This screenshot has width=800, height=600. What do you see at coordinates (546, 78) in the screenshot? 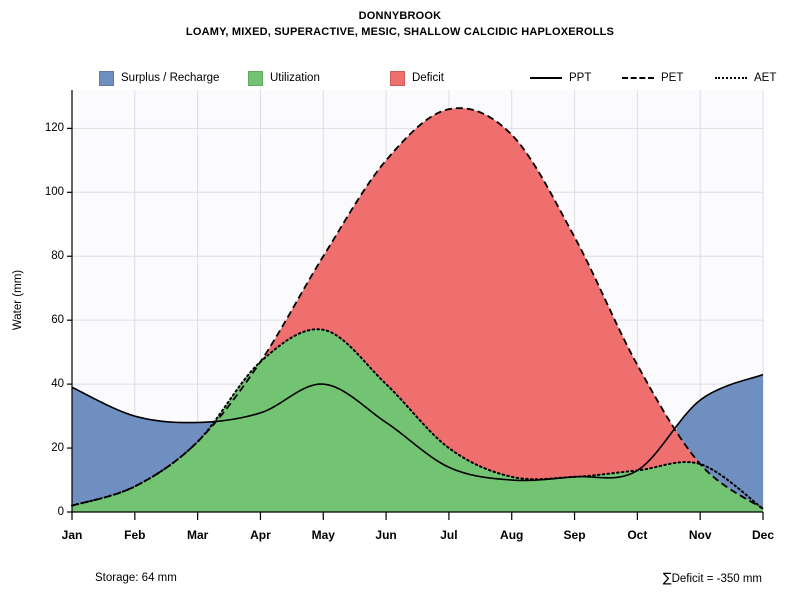
I see `legend-line-ppt-icon` at bounding box center [546, 78].